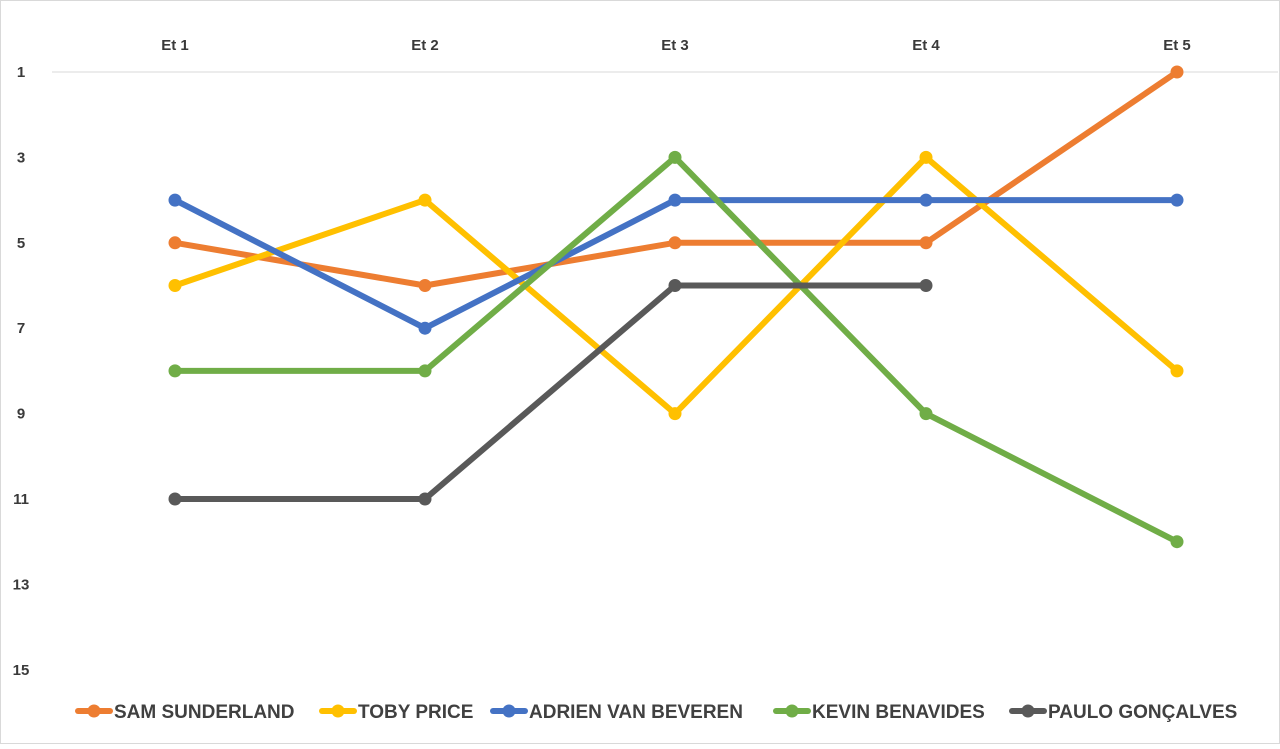 Image resolution: width=1280 pixels, height=749 pixels. What do you see at coordinates (21, 243) in the screenshot?
I see `y-tick-label: 5` at bounding box center [21, 243].